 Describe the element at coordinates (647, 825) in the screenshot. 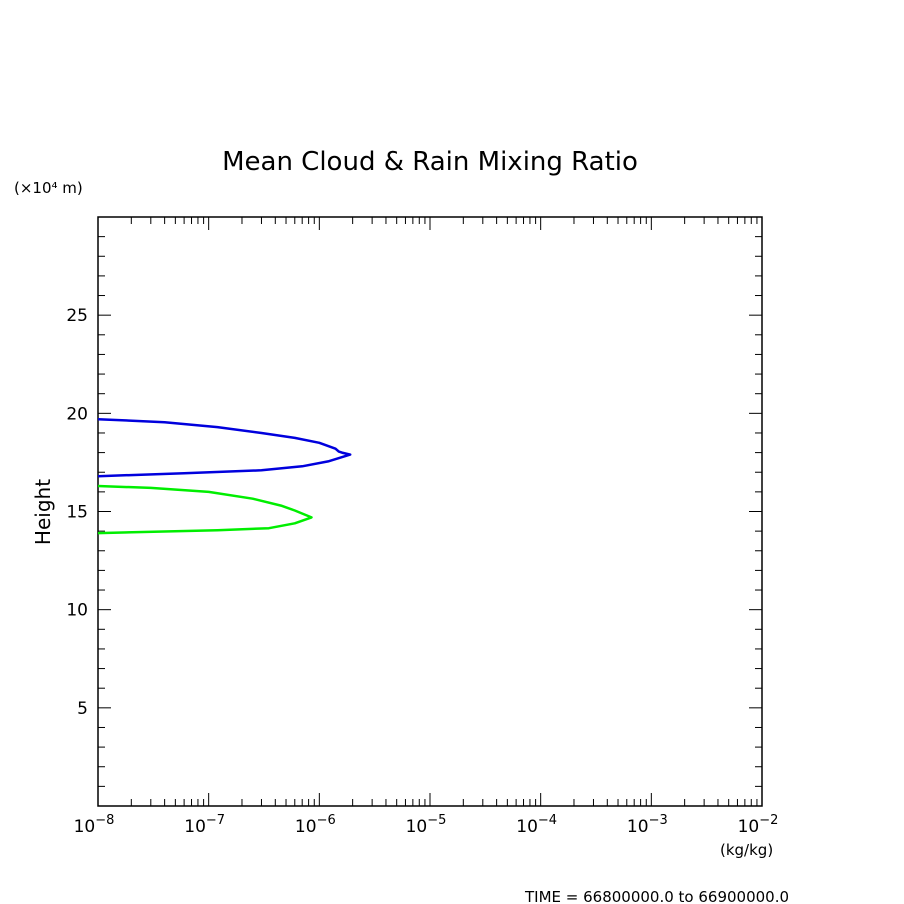

I see `x-tick-label: 10⁻³` at that location.